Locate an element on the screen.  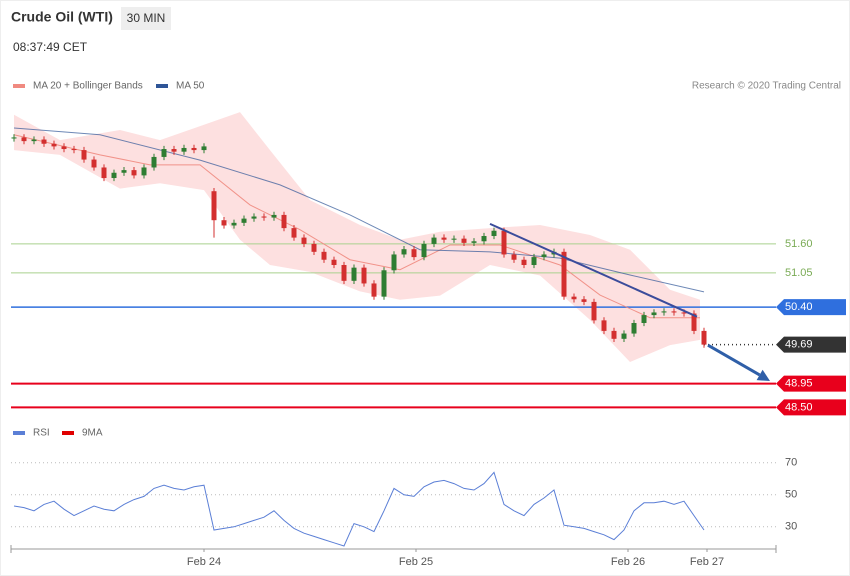
rsi-line is located at coordinates (359, 509).